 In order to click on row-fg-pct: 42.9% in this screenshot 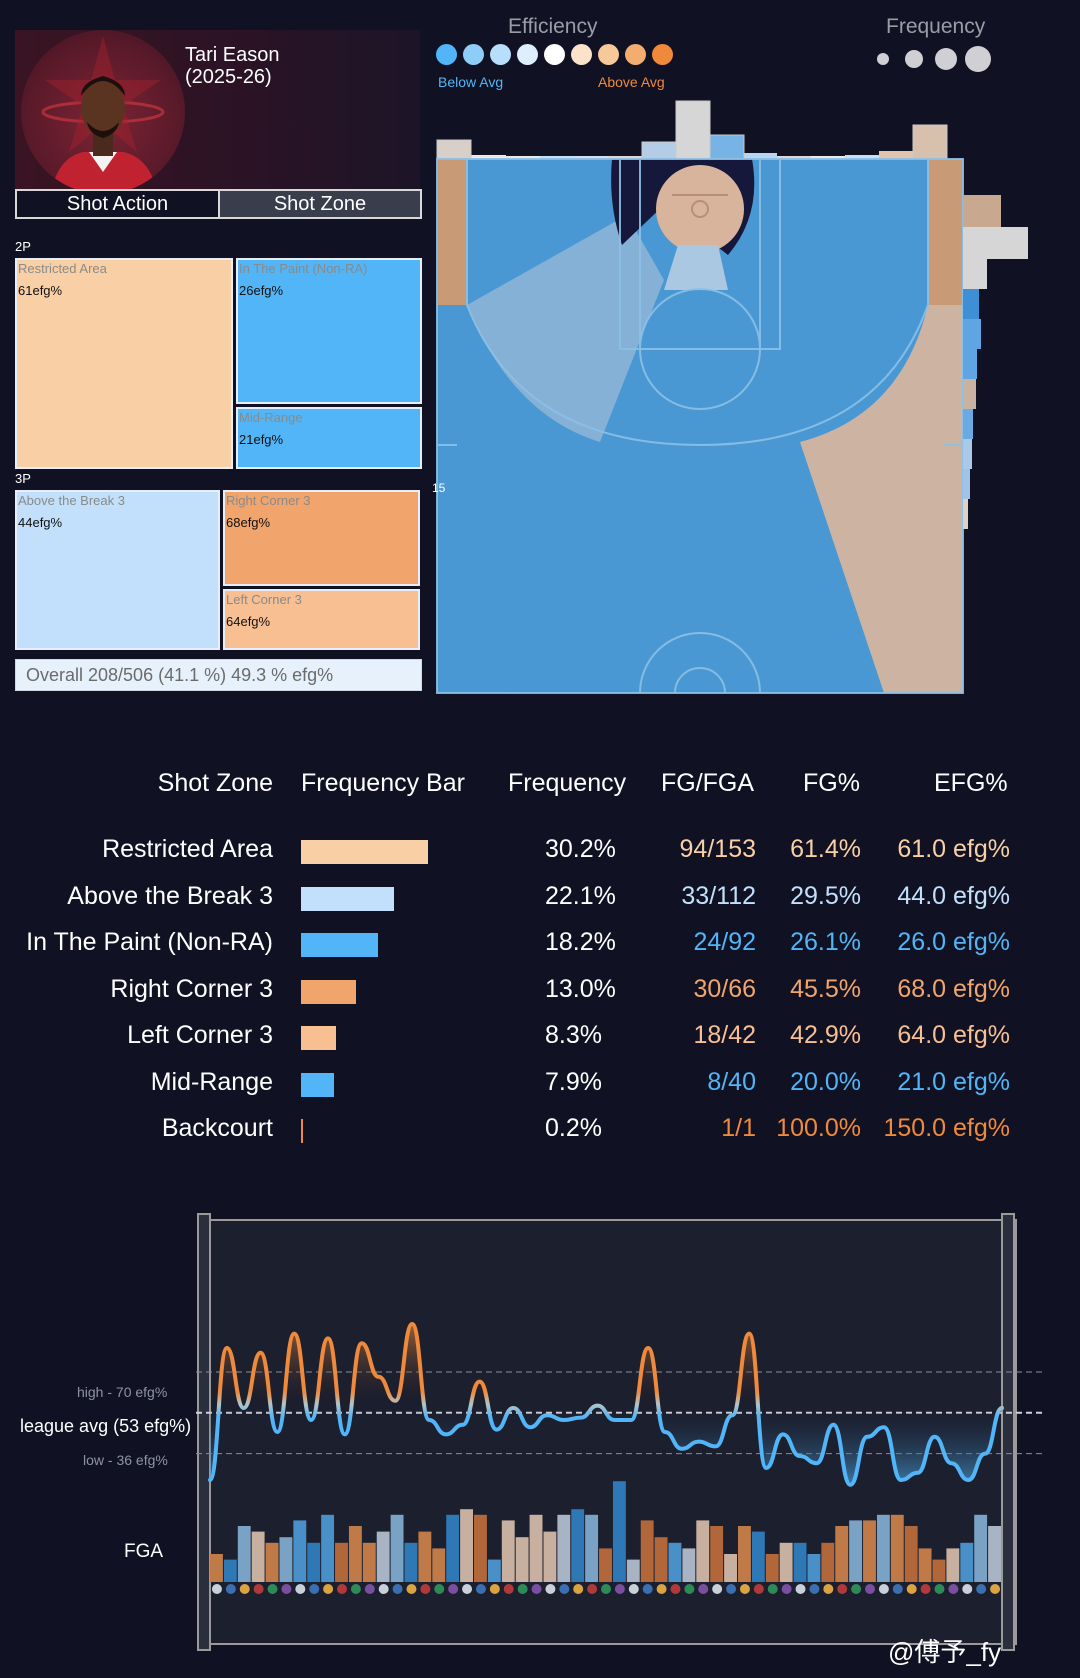, I will do `click(825, 1035)`.